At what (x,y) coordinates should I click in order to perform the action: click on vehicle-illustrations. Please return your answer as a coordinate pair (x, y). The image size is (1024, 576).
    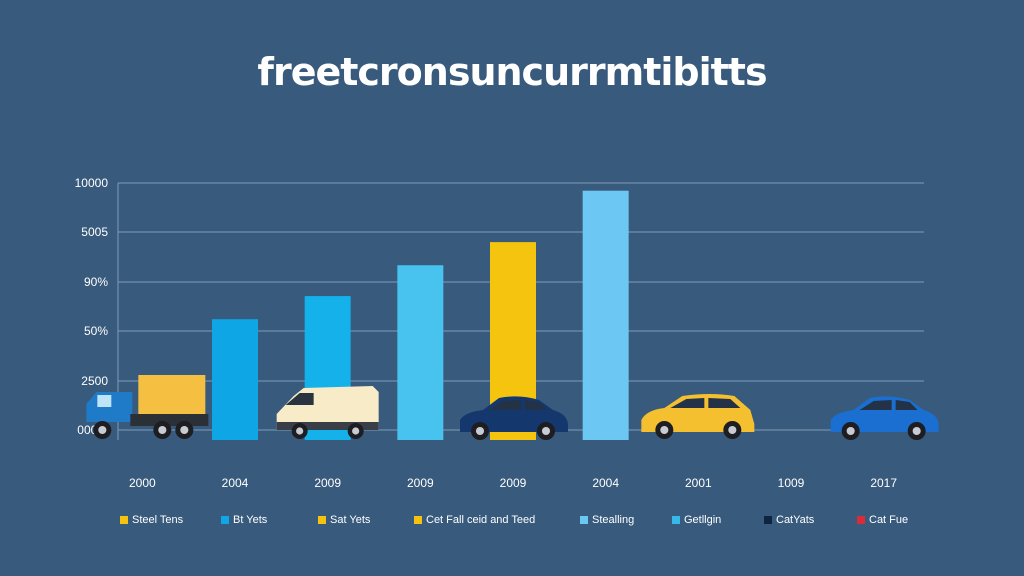
    Looking at the image, I should click on (512, 407).